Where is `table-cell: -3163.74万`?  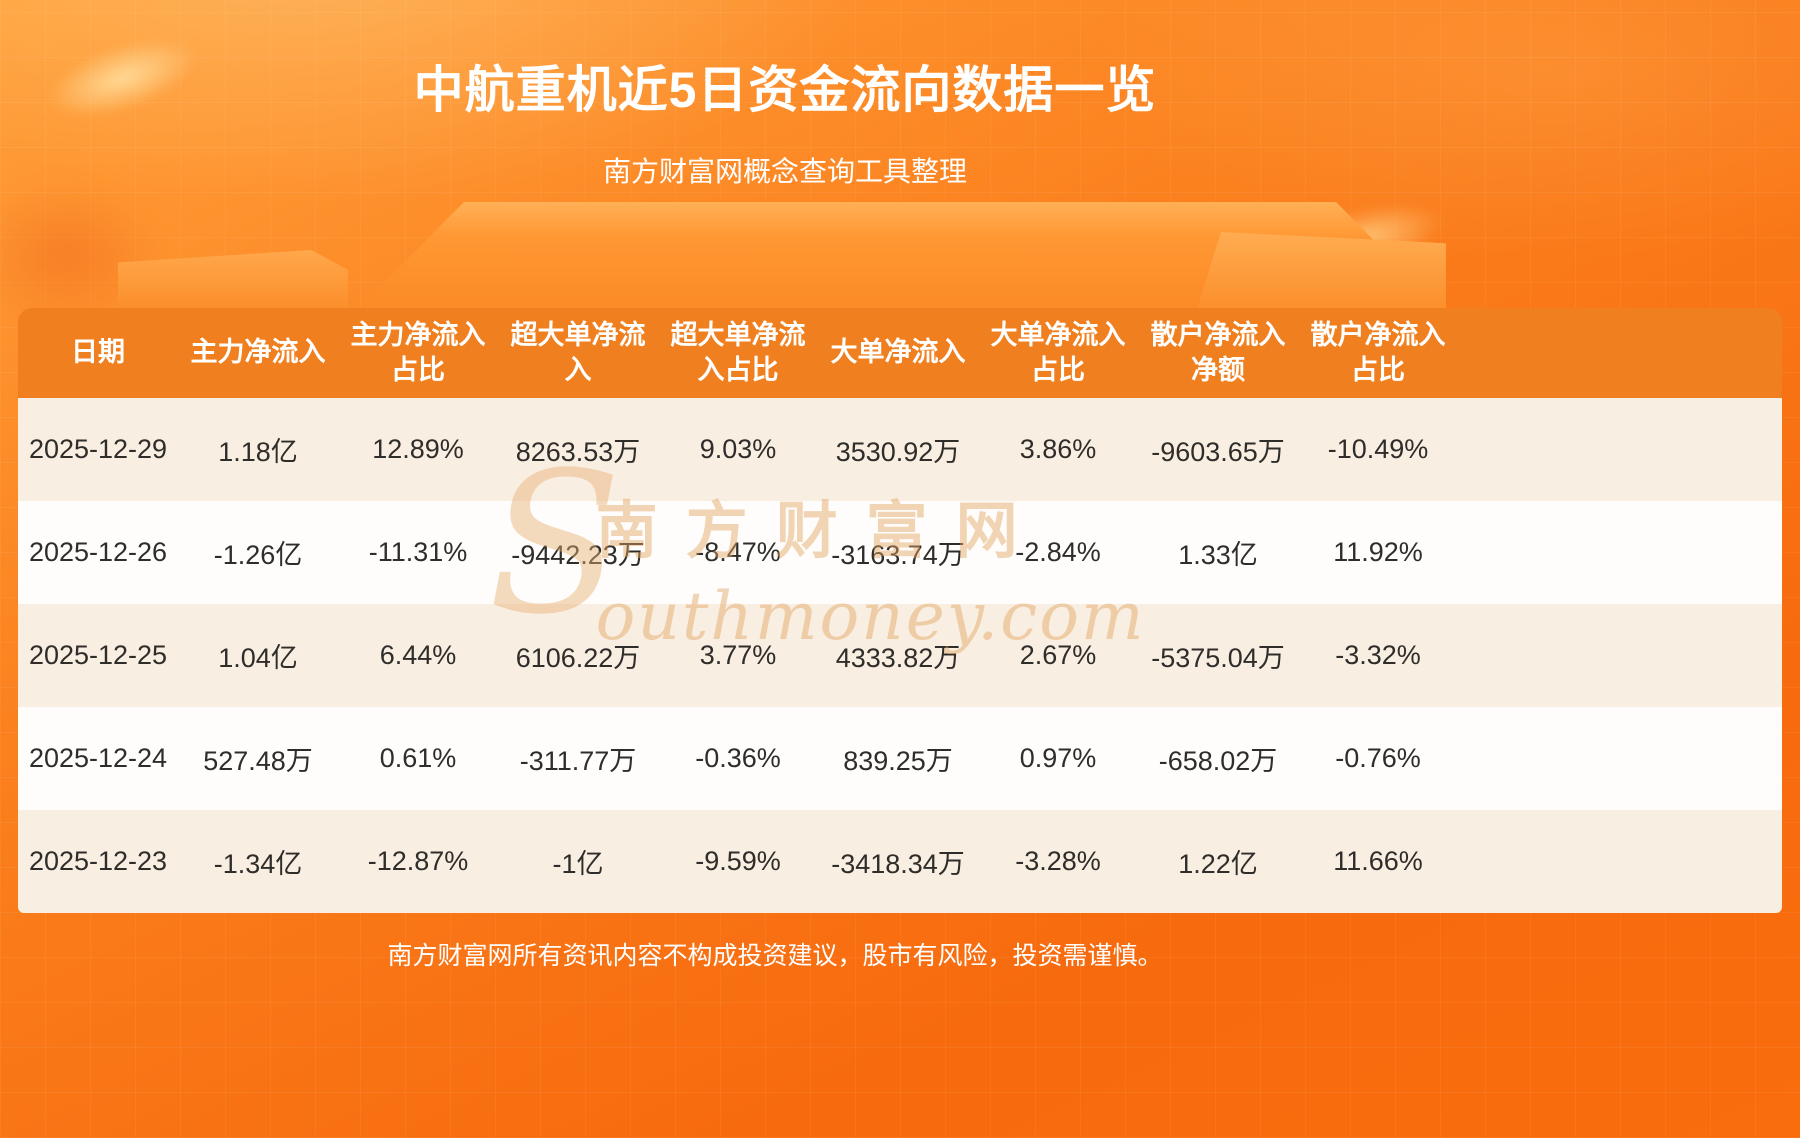
table-cell: -3163.74万 is located at coordinates (898, 555).